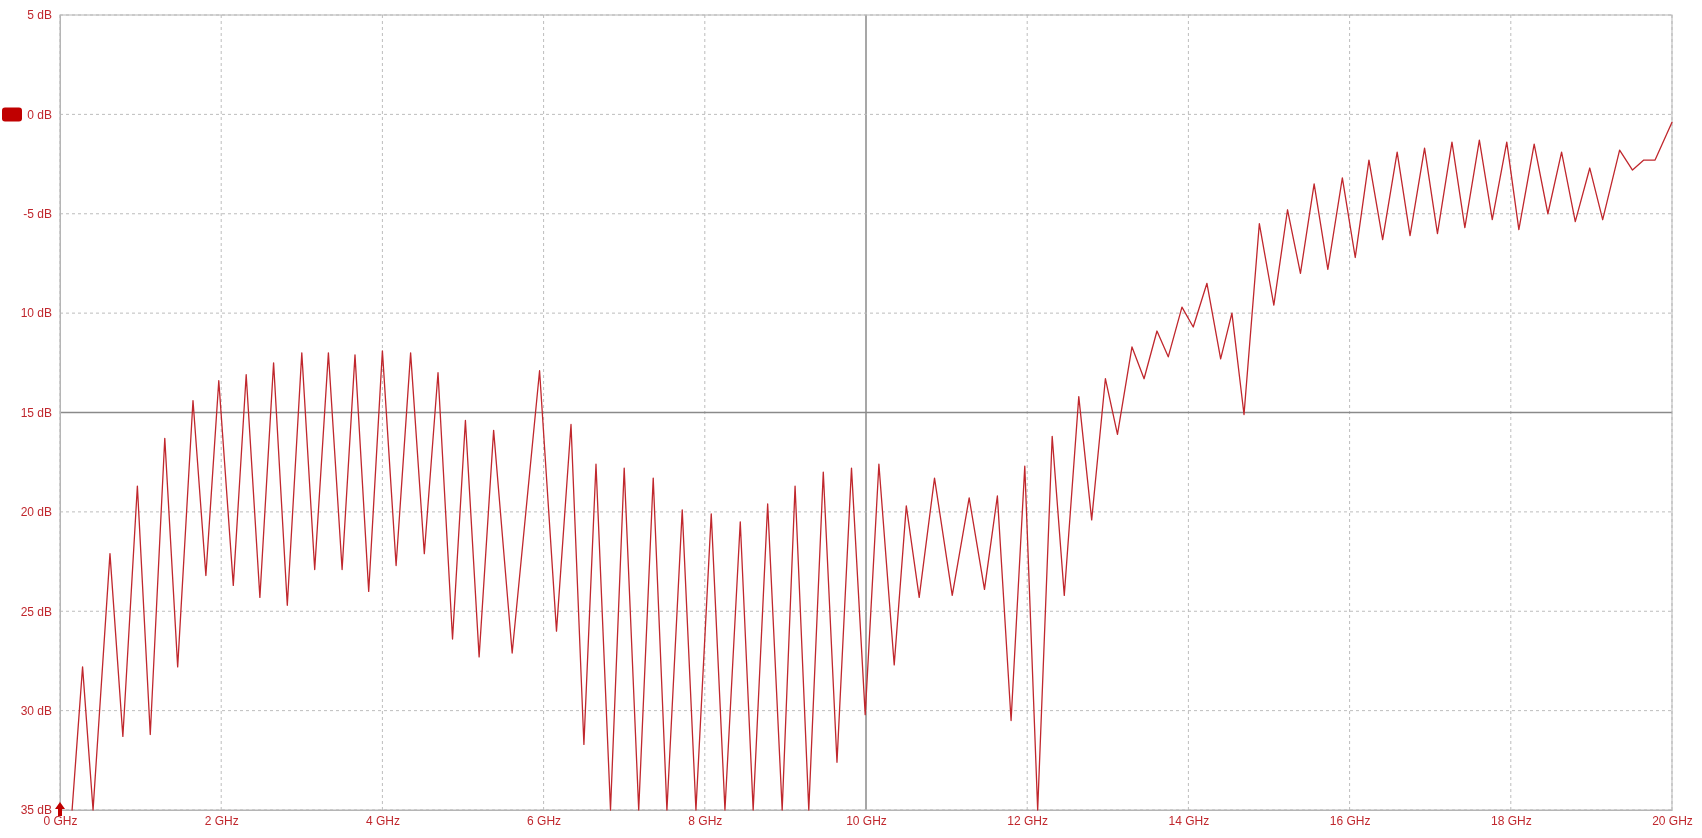  What do you see at coordinates (1028, 820) in the screenshot?
I see `x-tick-label: 12 GHz` at bounding box center [1028, 820].